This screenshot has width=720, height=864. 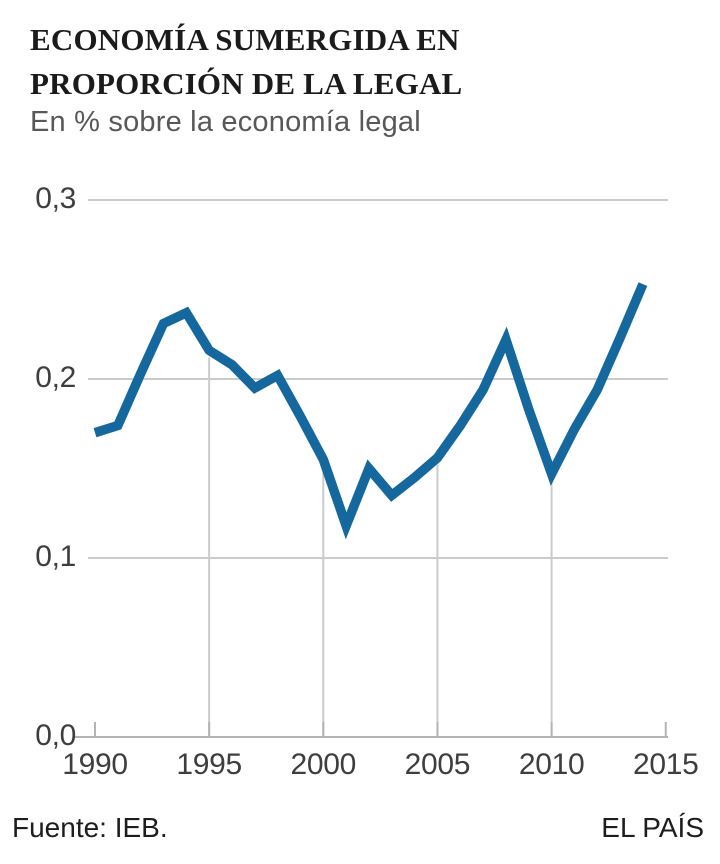 What do you see at coordinates (55, 377) in the screenshot?
I see `y-tick-label: 0,2` at bounding box center [55, 377].